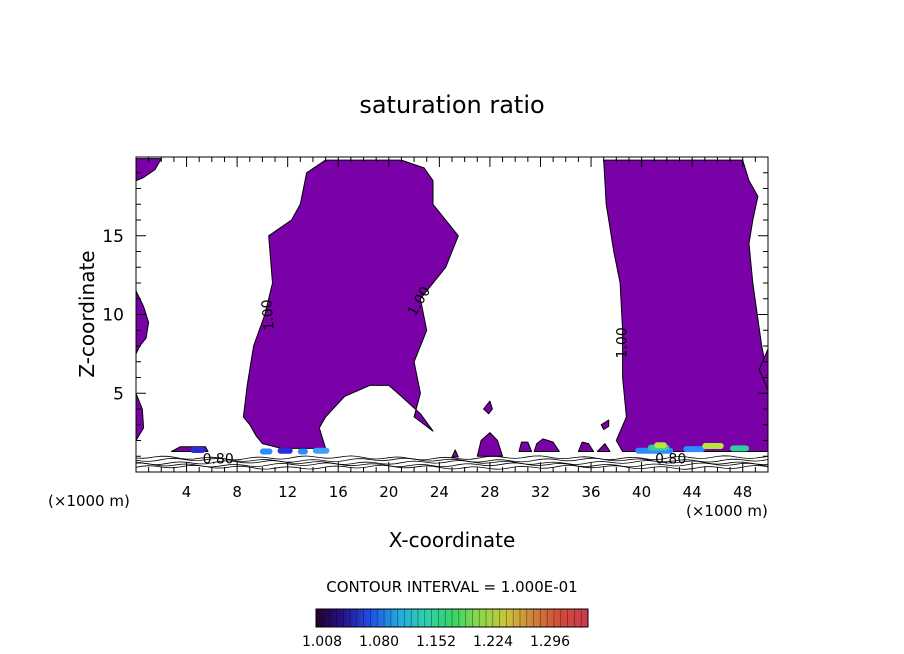 This screenshot has height=654, width=904. Describe the element at coordinates (89, 501) in the screenshot. I see `x-unit-label-left: (×1000 m)` at that location.